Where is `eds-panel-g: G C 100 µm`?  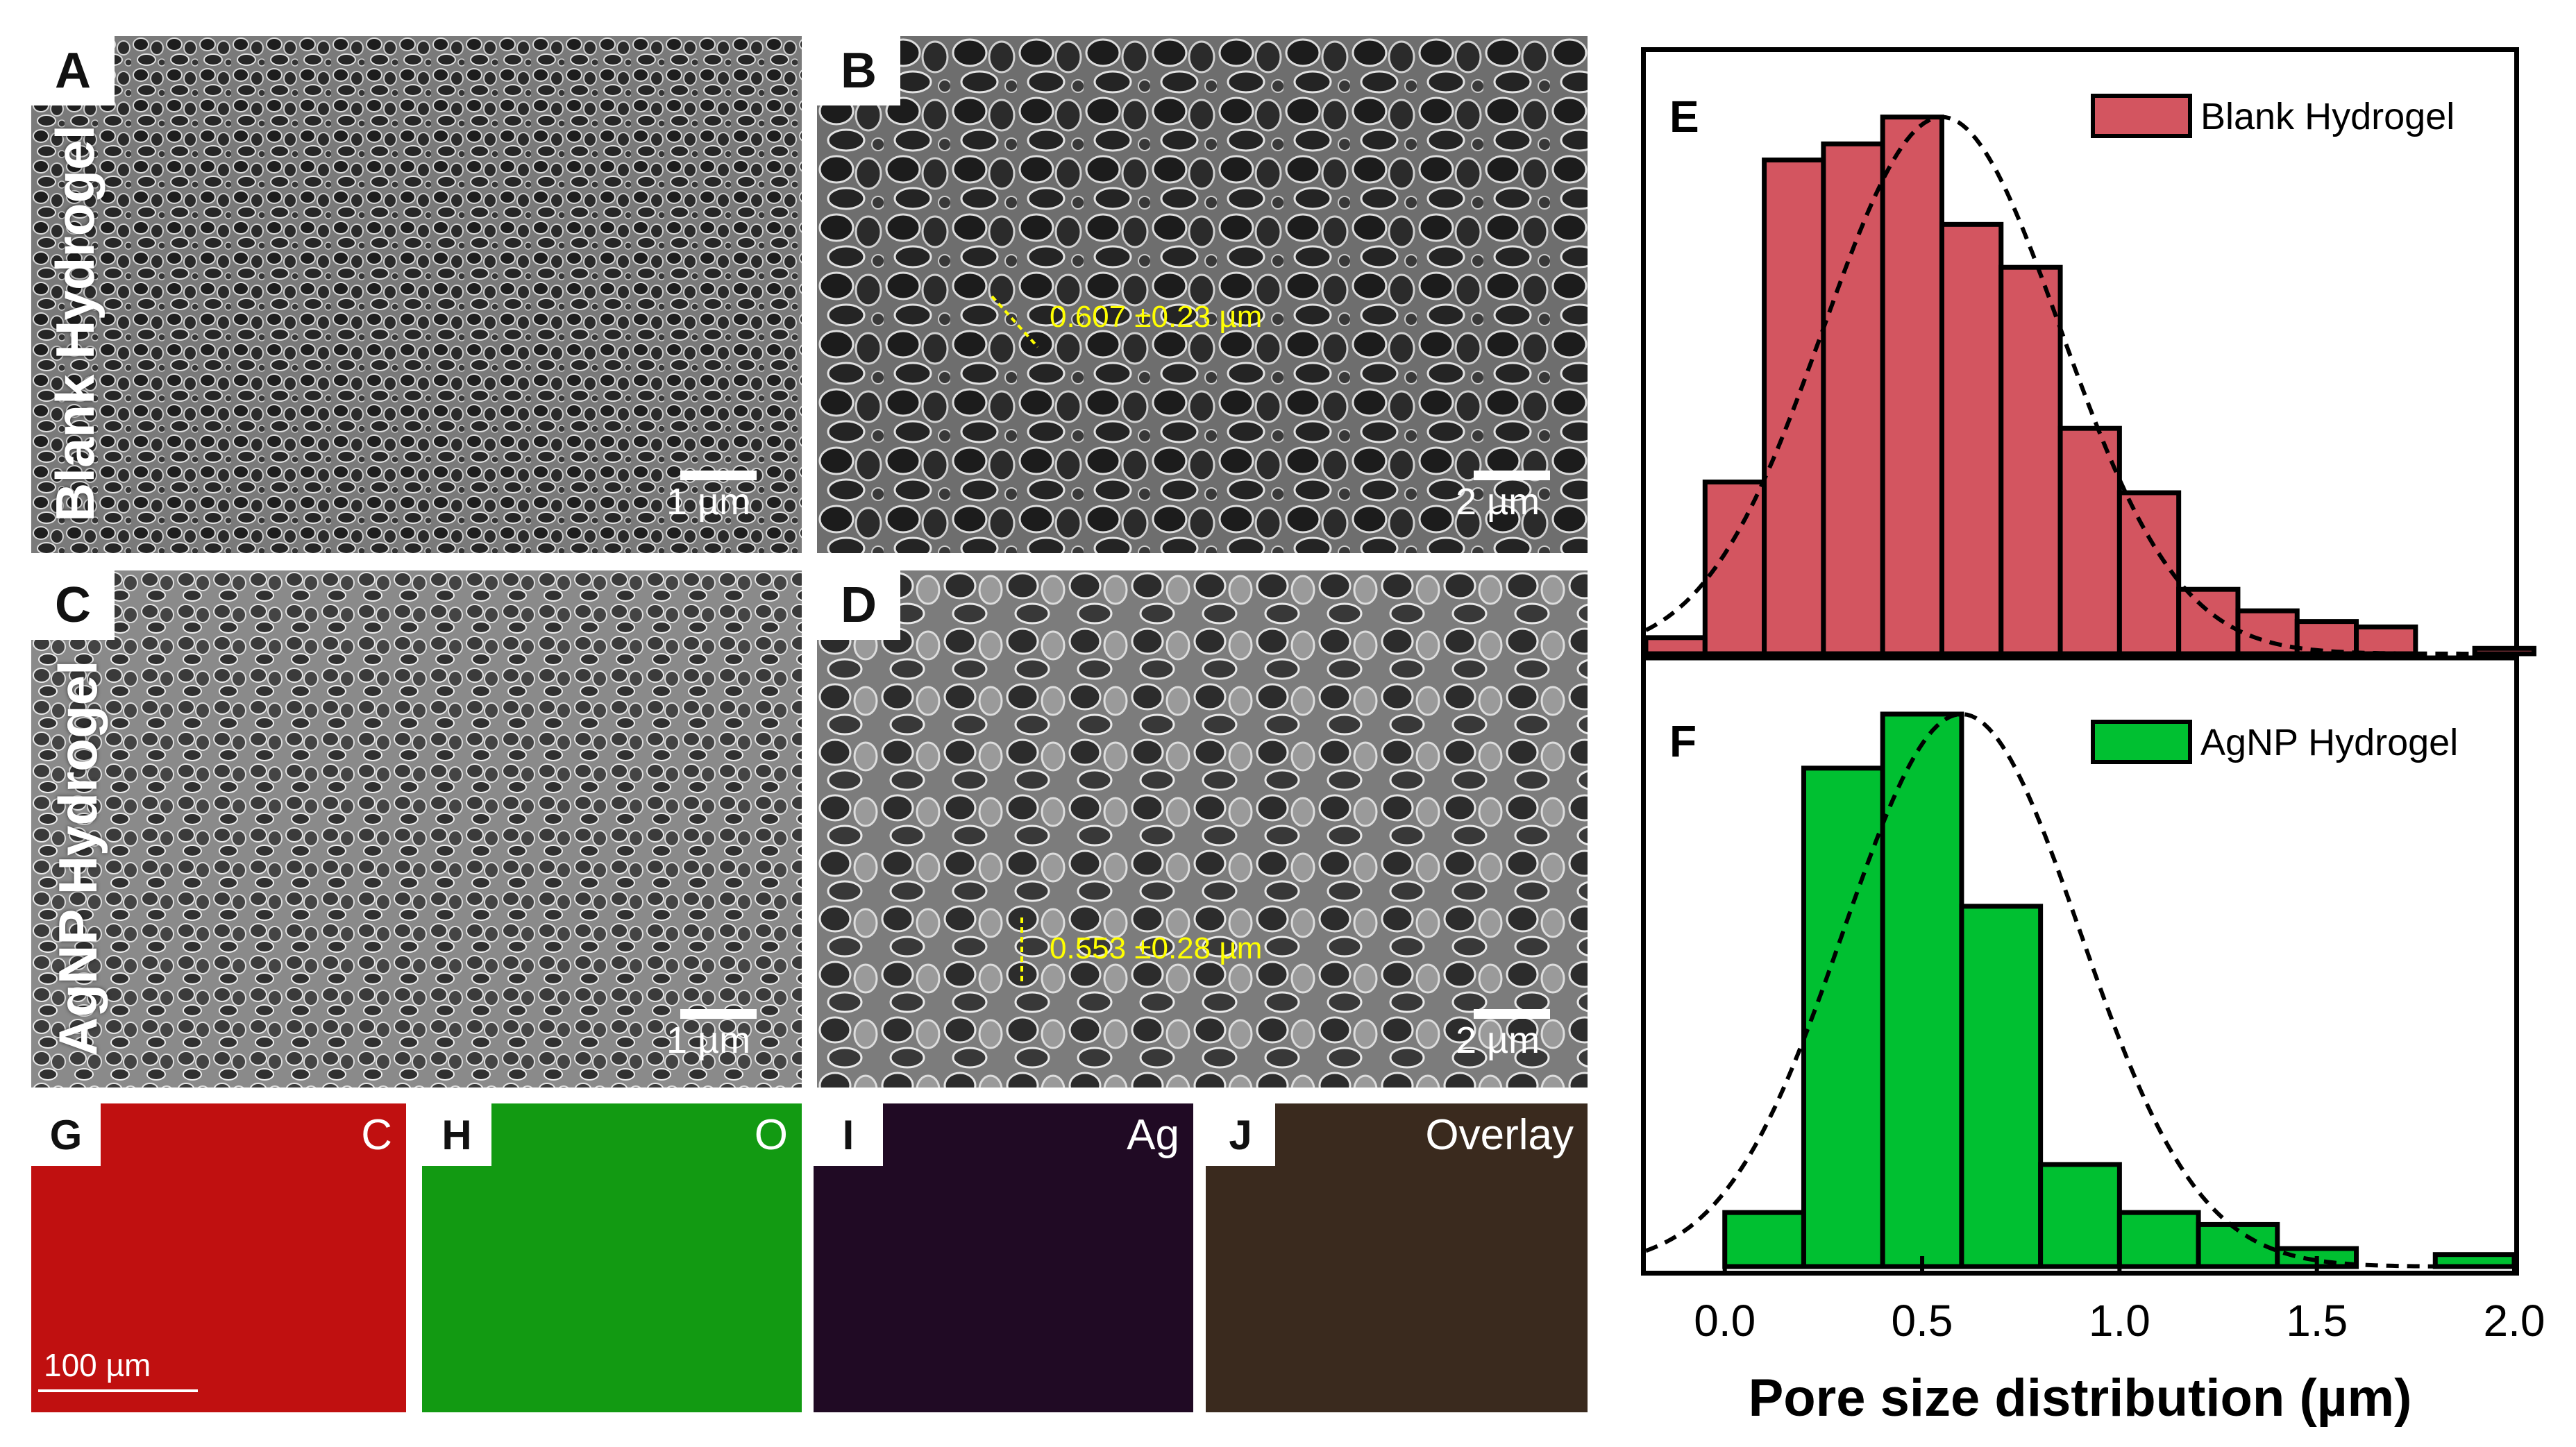 eds-panel-g: G C 100 µm is located at coordinates (218, 1257).